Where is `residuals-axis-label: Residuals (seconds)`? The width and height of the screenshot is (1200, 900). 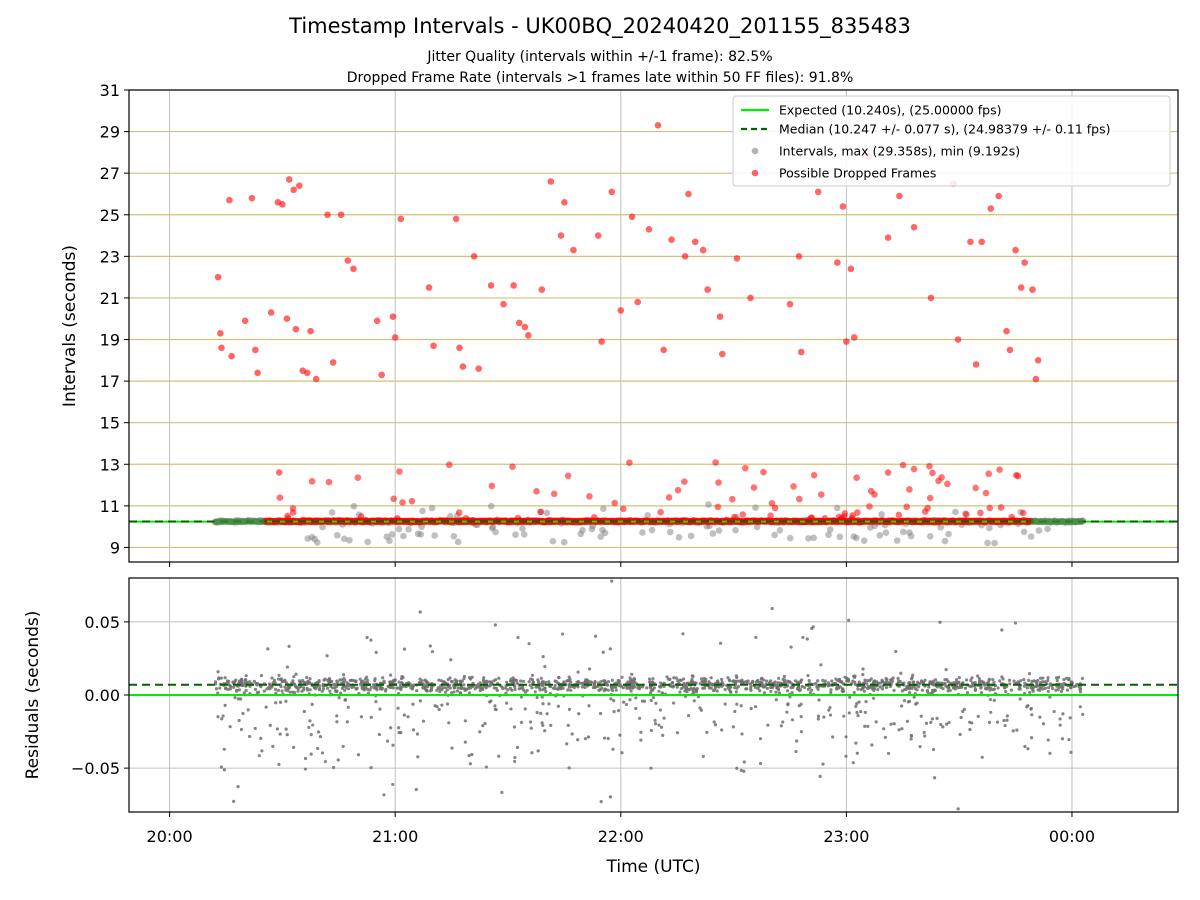 residuals-axis-label: Residuals (seconds) is located at coordinates (33, 695).